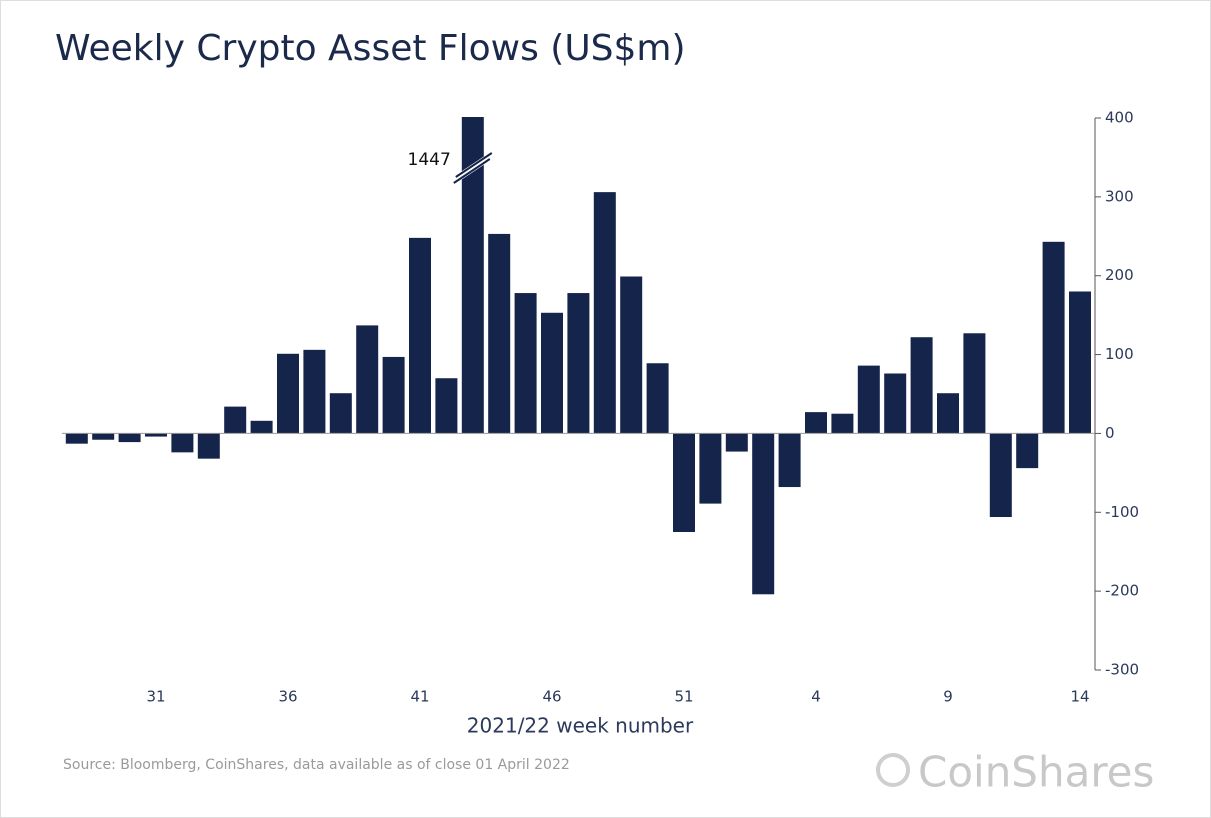  Describe the element at coordinates (1036, 772) in the screenshot. I see `brand-name: CoinShares` at that location.